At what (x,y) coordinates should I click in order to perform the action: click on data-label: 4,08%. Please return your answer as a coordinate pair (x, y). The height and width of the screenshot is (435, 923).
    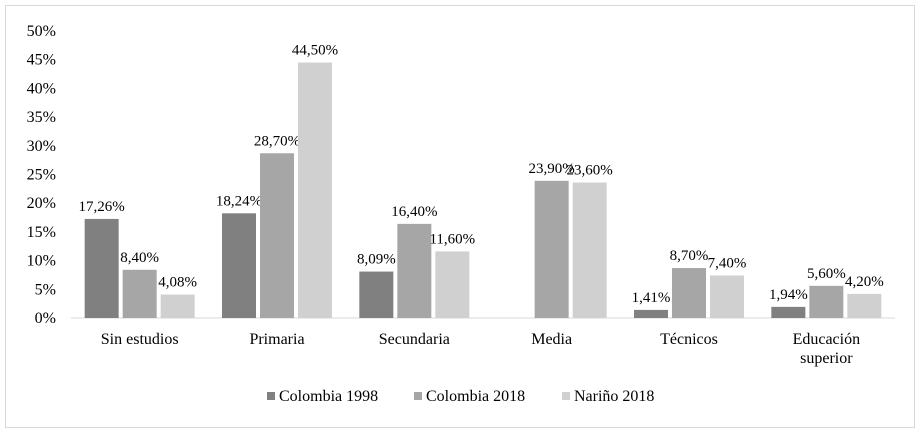
    Looking at the image, I should click on (177, 283).